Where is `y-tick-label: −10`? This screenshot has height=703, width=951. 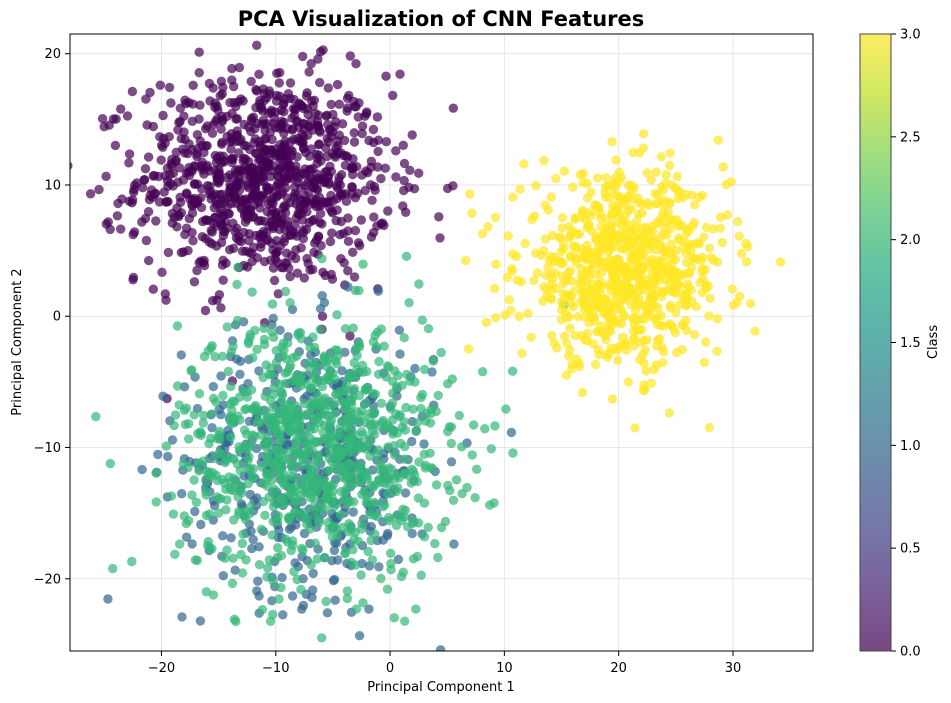 y-tick-label: −10 is located at coordinates (47, 448).